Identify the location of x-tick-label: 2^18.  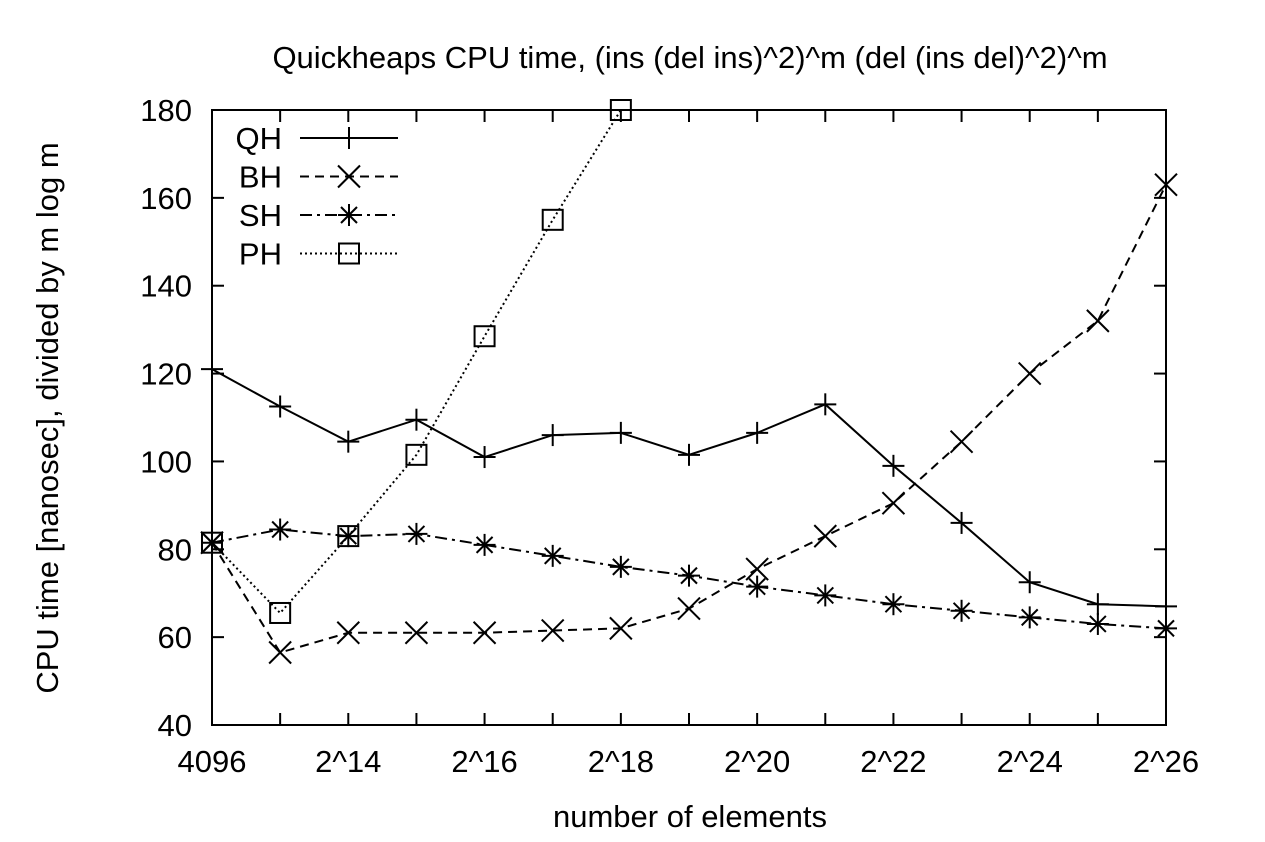
(621, 761).